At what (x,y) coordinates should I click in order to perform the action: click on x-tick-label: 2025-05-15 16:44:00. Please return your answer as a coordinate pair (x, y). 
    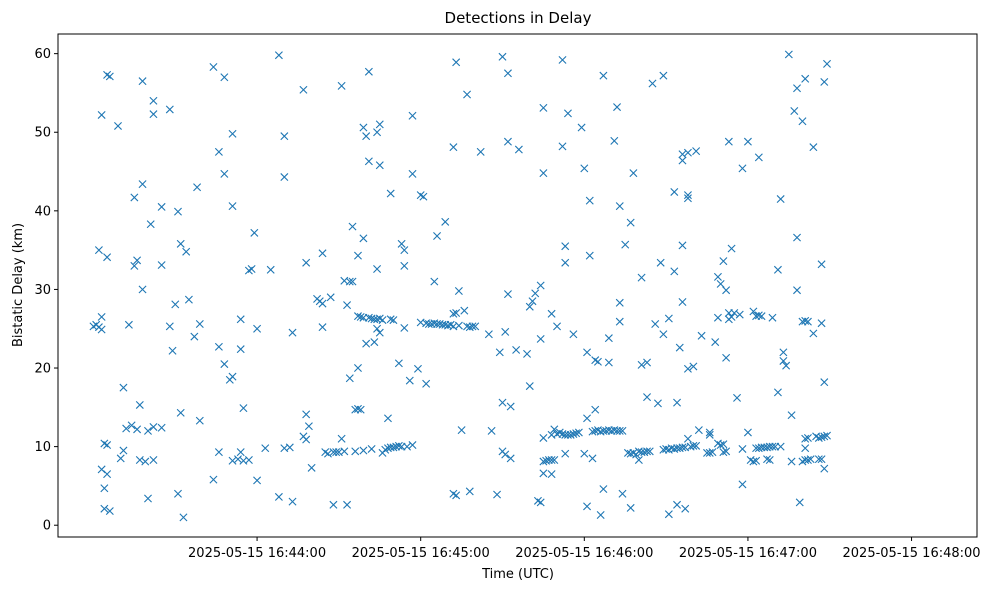
    Looking at the image, I should click on (257, 553).